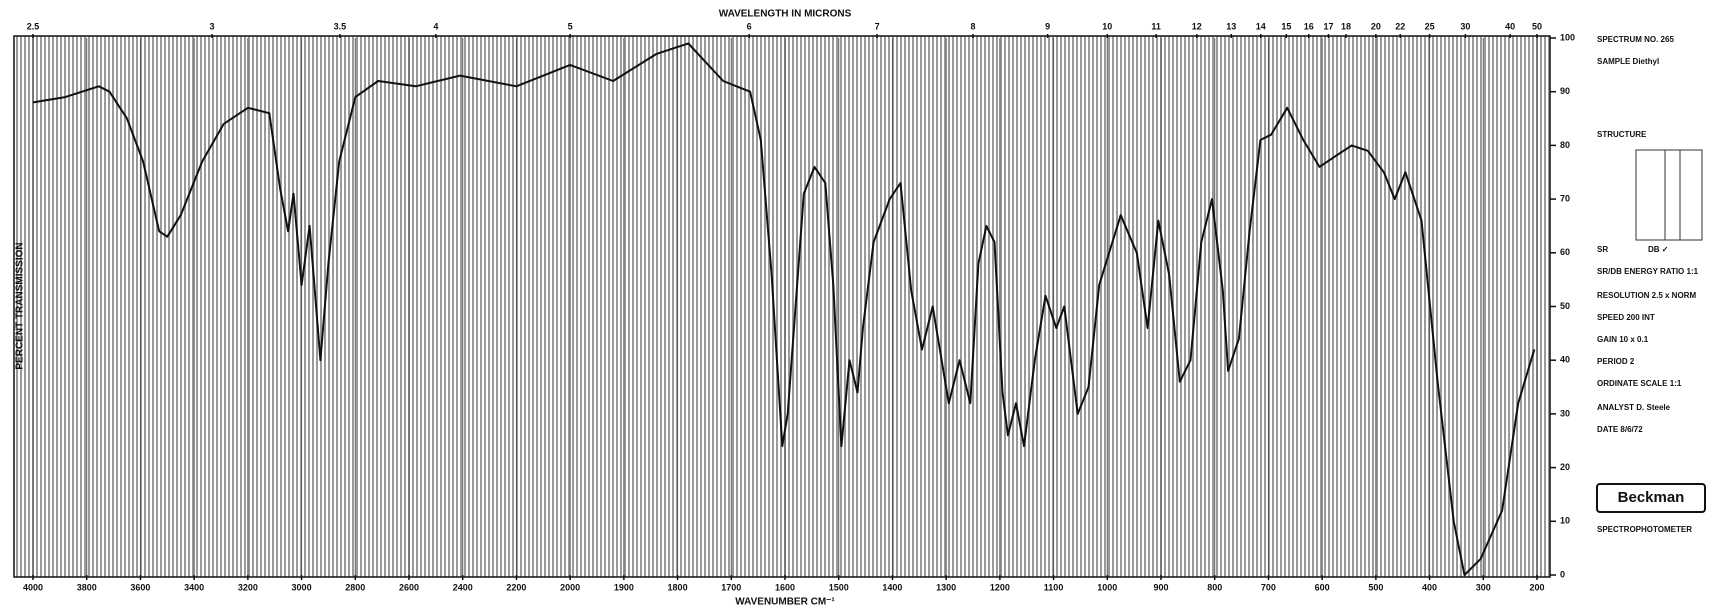  I want to click on top-tick-label: 18, so click(1346, 26).